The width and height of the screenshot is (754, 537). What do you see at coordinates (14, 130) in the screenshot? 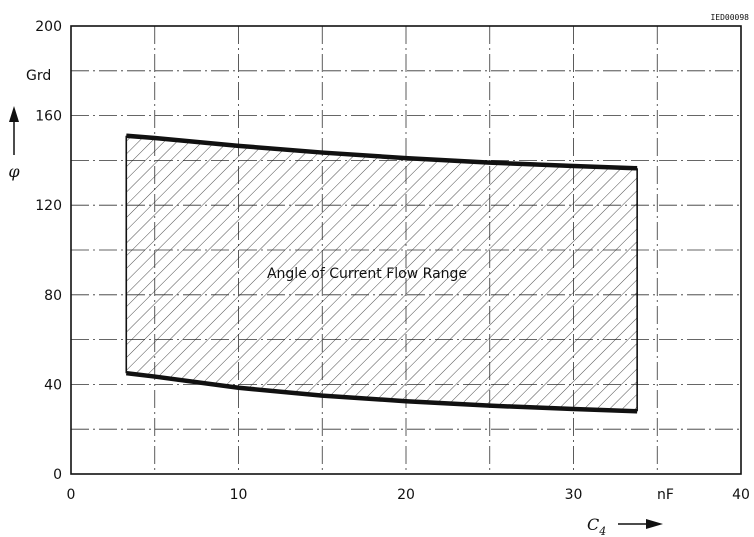
I see `y-axis-arrow` at bounding box center [14, 130].